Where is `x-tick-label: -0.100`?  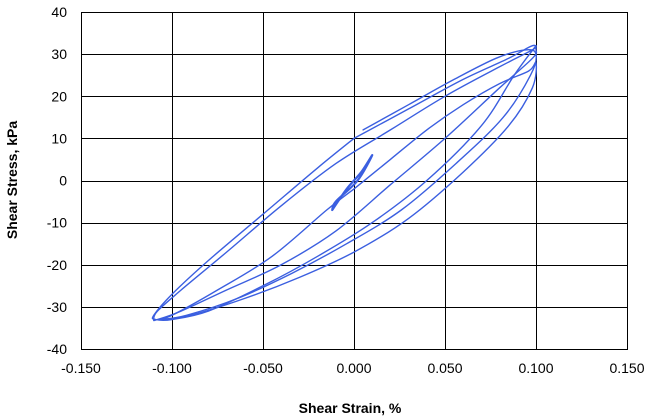 x-tick-label: -0.100 is located at coordinates (172, 368).